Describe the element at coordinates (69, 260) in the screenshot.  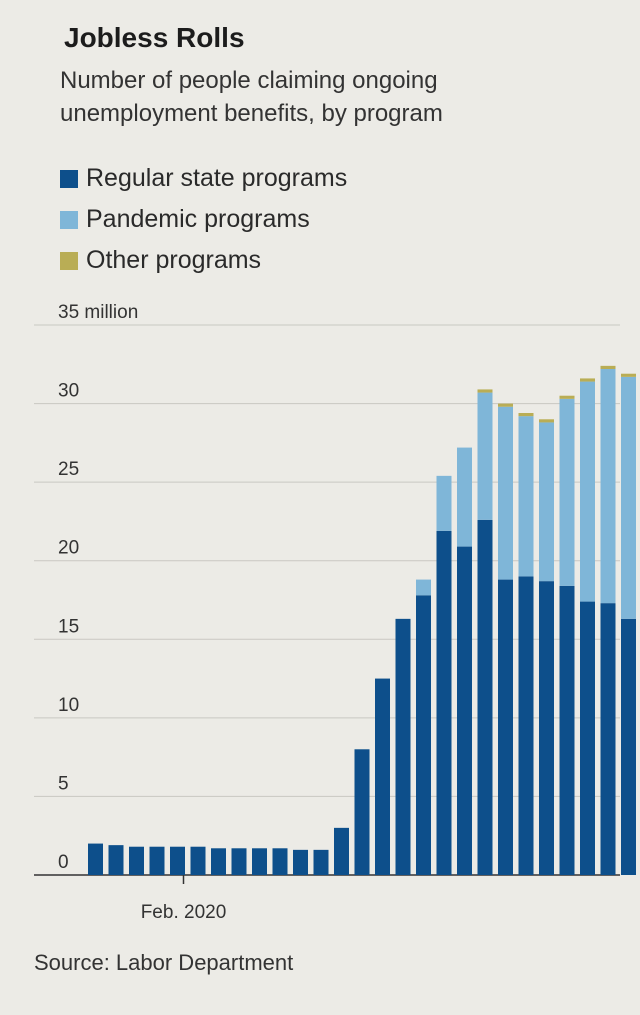
I see `legend-swatch-other` at that location.